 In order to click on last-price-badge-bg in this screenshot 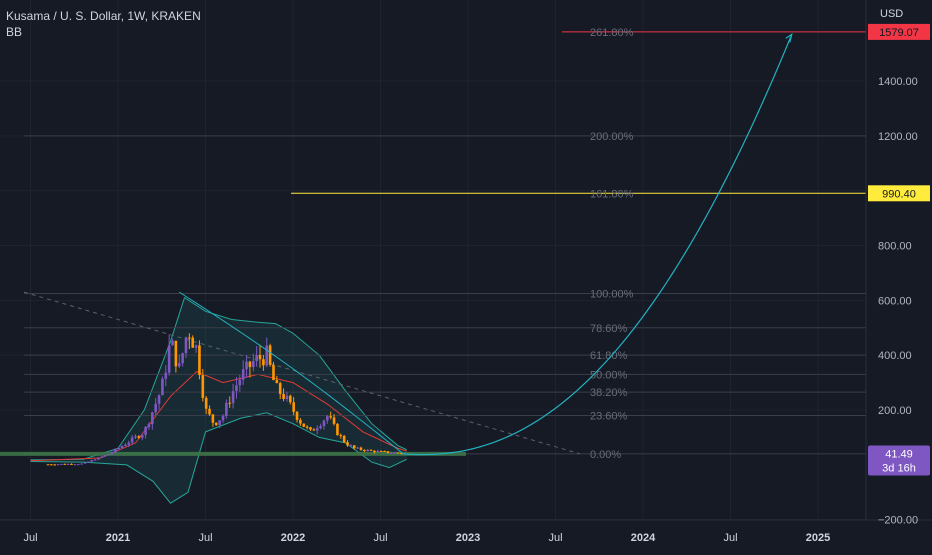, I will do `click(899, 460)`.